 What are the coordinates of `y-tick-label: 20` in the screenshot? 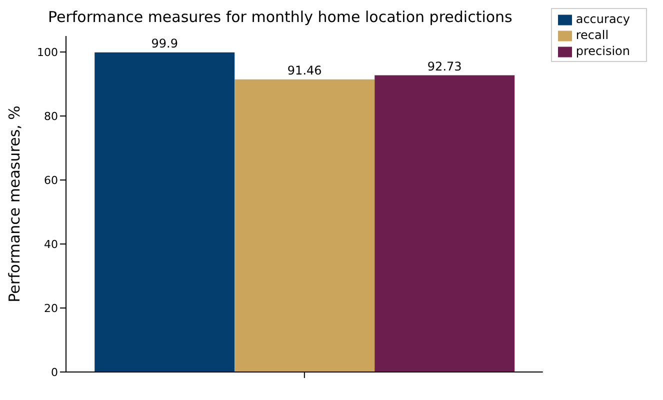 It's located at (51, 308).